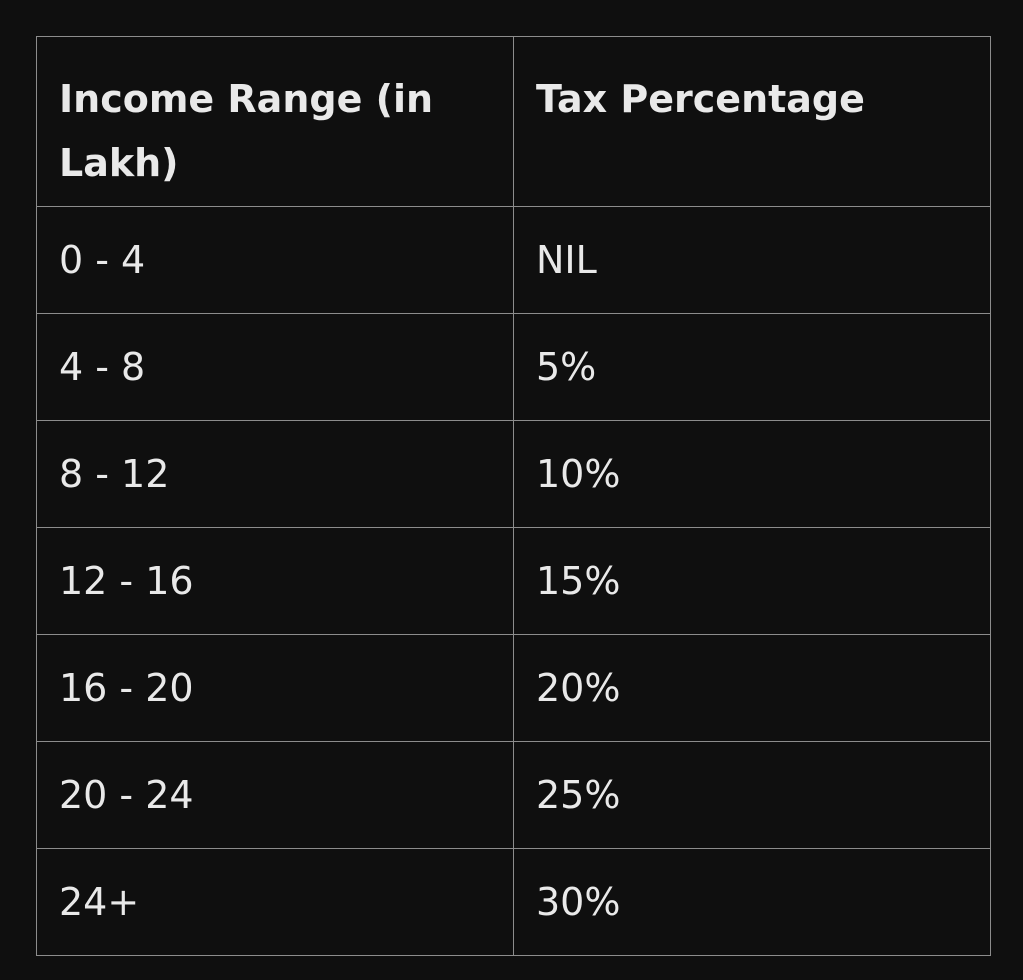 This screenshot has width=1023, height=980. What do you see at coordinates (752, 902) in the screenshot?
I see `tax-percentage-cell: 30%` at bounding box center [752, 902].